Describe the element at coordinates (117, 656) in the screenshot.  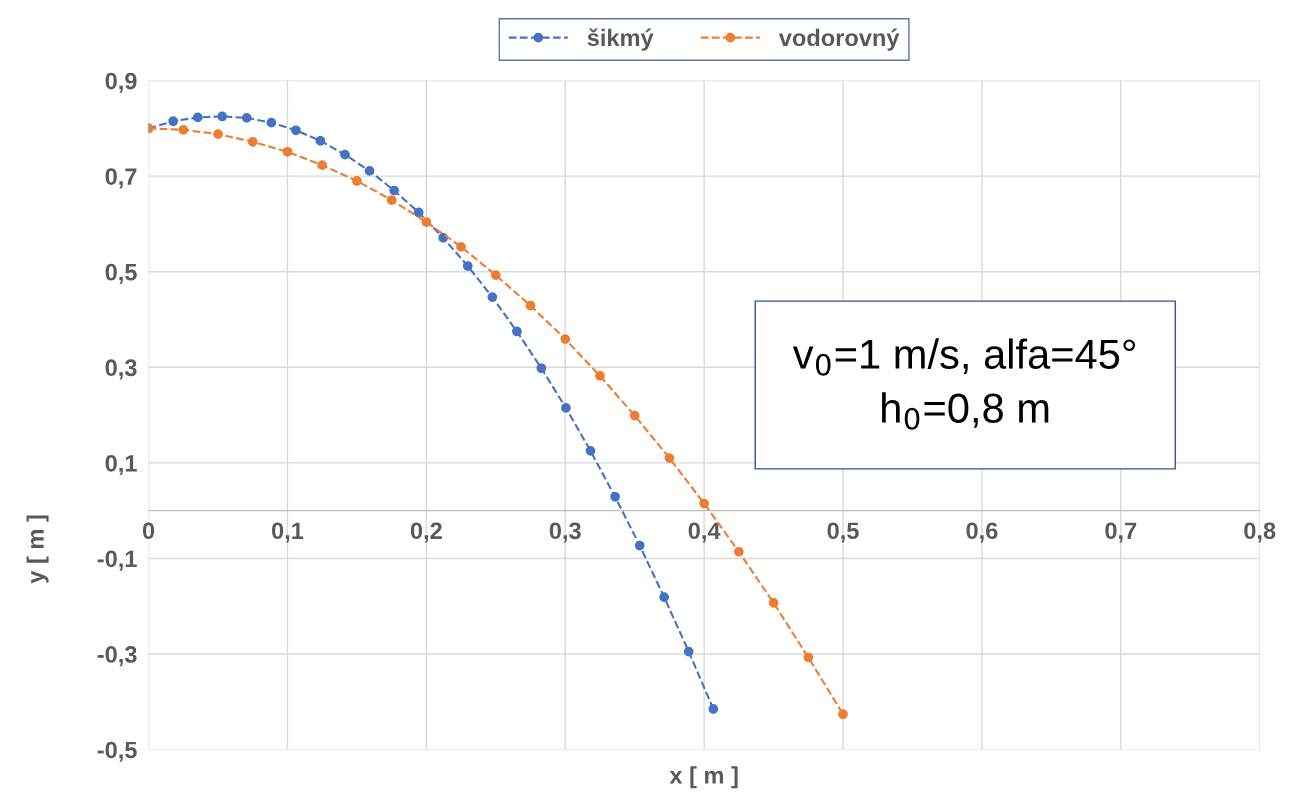
I see `y-tick-label: -0,3` at that location.